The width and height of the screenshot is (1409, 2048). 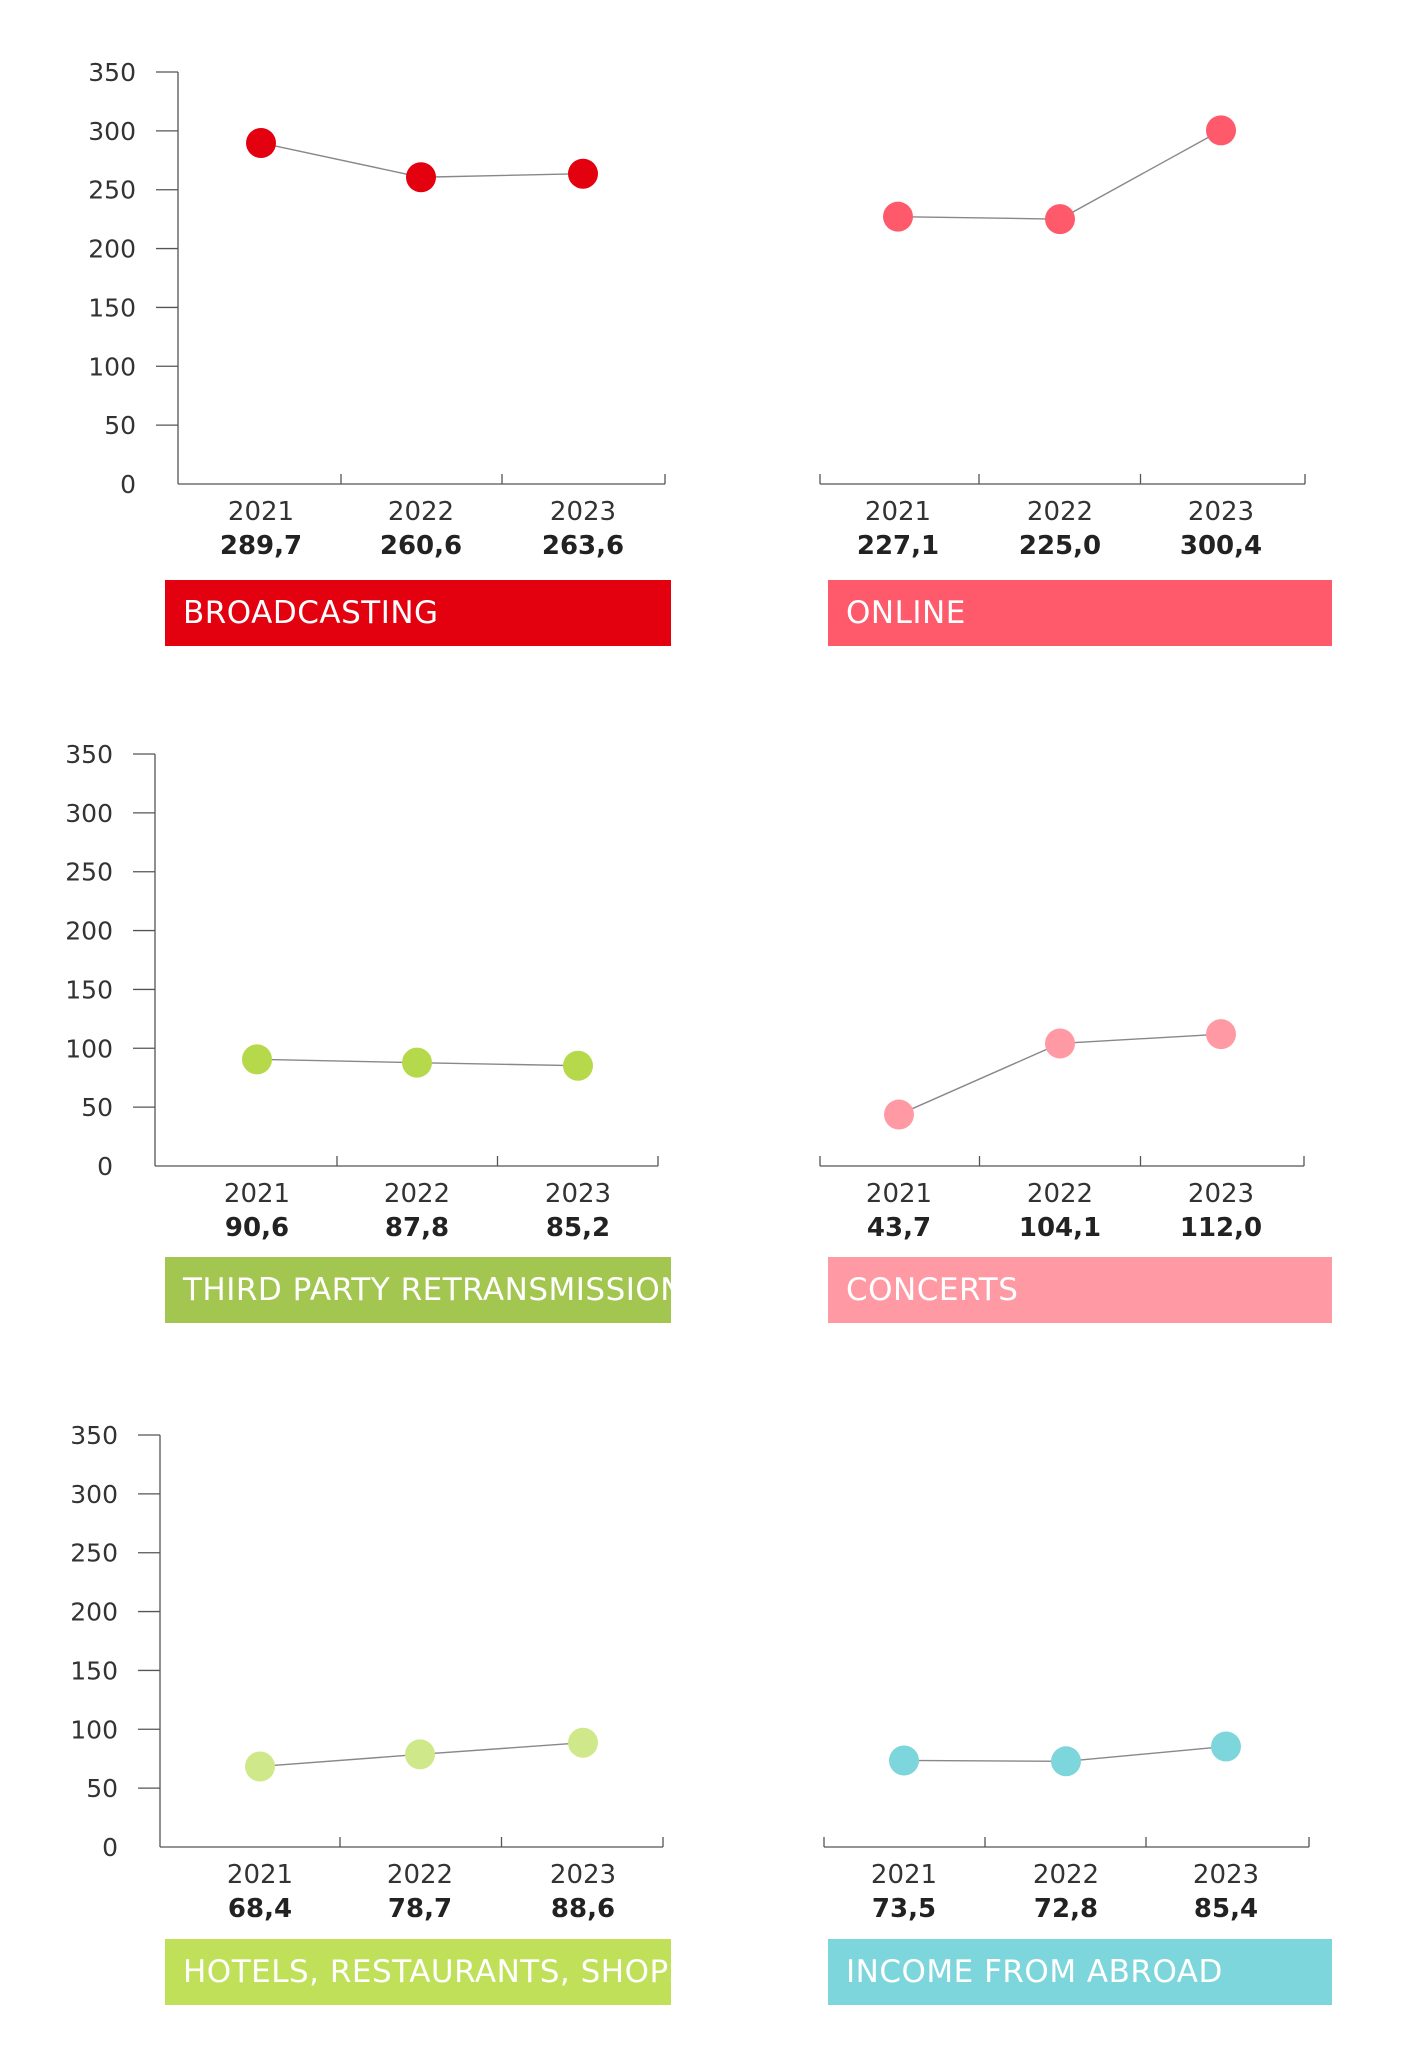 What do you see at coordinates (420, 1909) in the screenshot?
I see `data-value-label: 78,7` at bounding box center [420, 1909].